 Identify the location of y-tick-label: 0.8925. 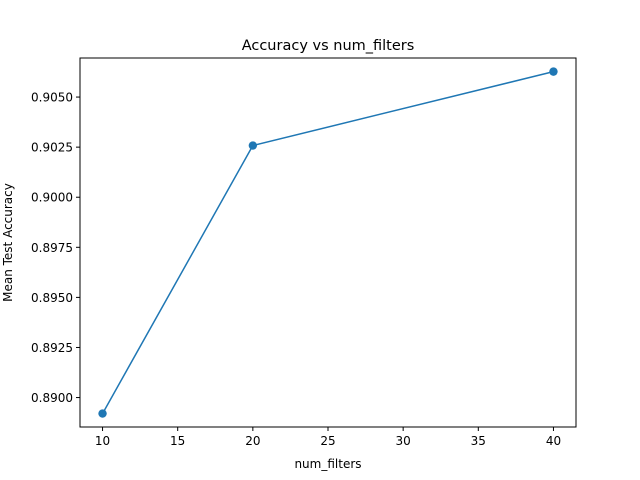
(52, 348).